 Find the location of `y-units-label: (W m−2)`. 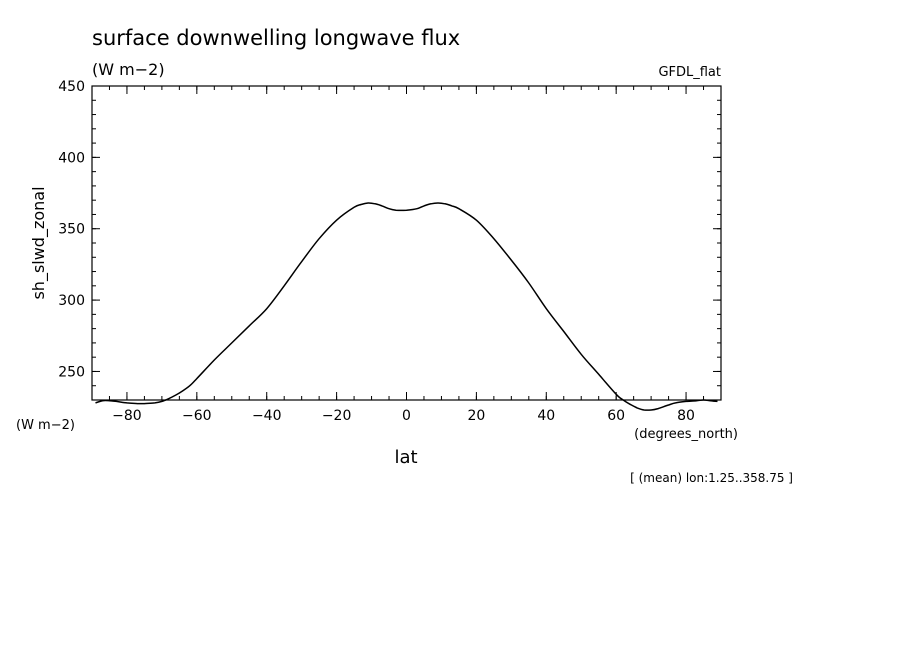

y-units-label: (W m−2) is located at coordinates (45, 425).